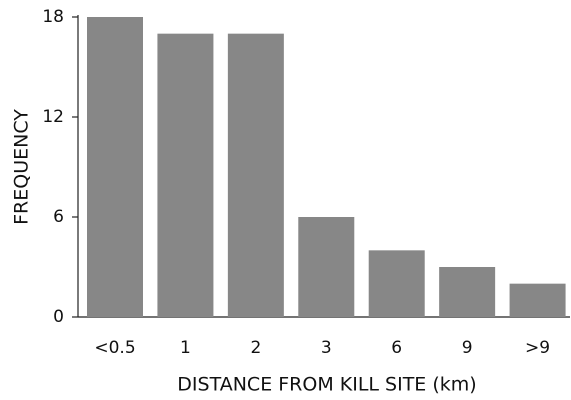 The image size is (571, 400). What do you see at coordinates (537, 348) in the screenshot?
I see `x-tick-label: >9` at bounding box center [537, 348].